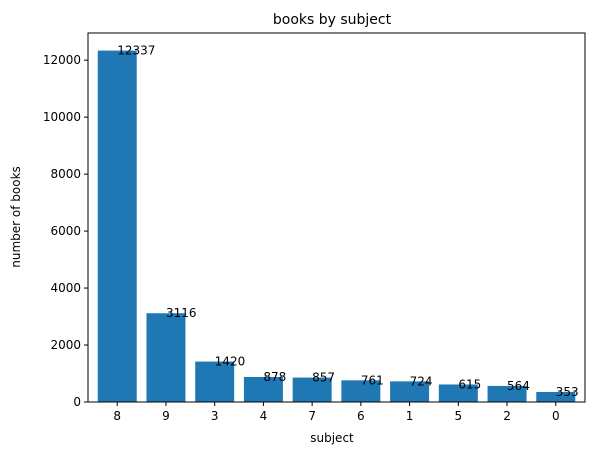  What do you see at coordinates (215, 416) in the screenshot?
I see `x-tick-label: 3` at bounding box center [215, 416].